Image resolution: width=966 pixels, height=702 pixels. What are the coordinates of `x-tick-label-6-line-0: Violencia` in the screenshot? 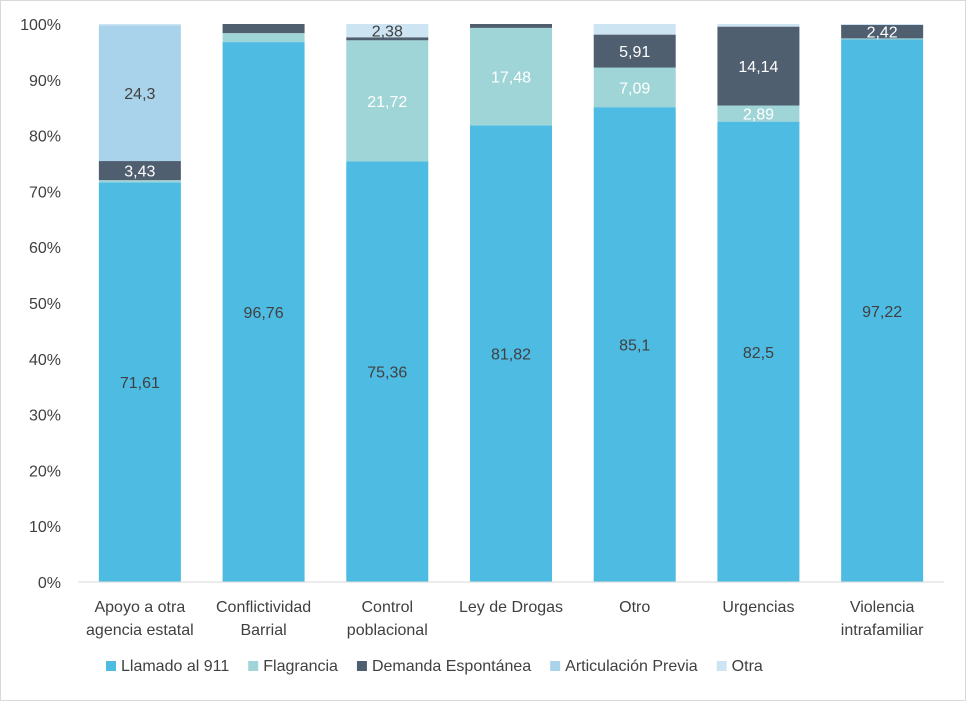 It's located at (882, 607).